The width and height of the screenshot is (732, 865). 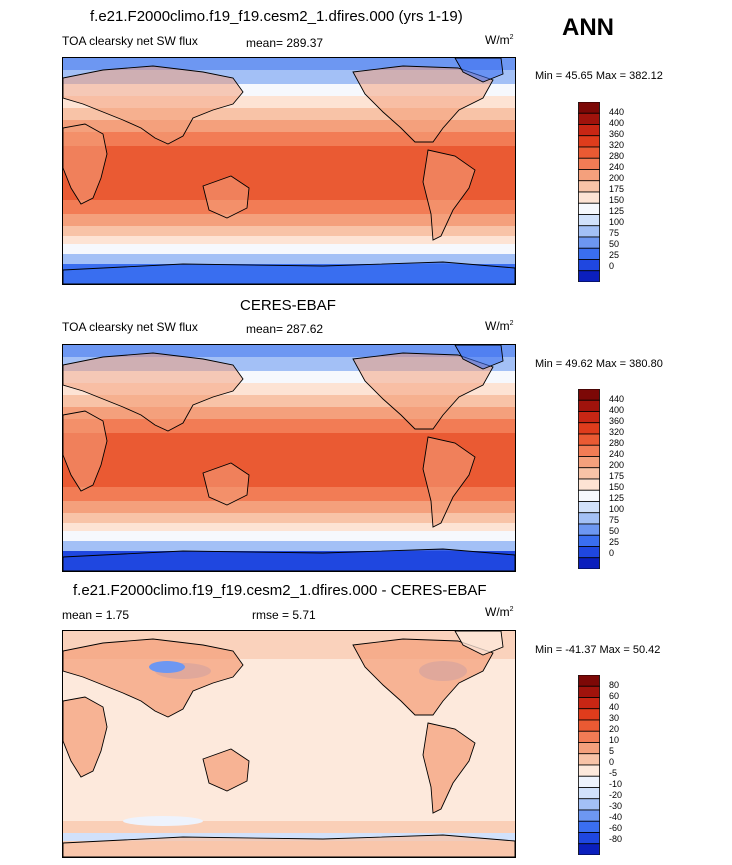 What do you see at coordinates (589, 479) in the screenshot?
I see `panel2-colorbar` at bounding box center [589, 479].